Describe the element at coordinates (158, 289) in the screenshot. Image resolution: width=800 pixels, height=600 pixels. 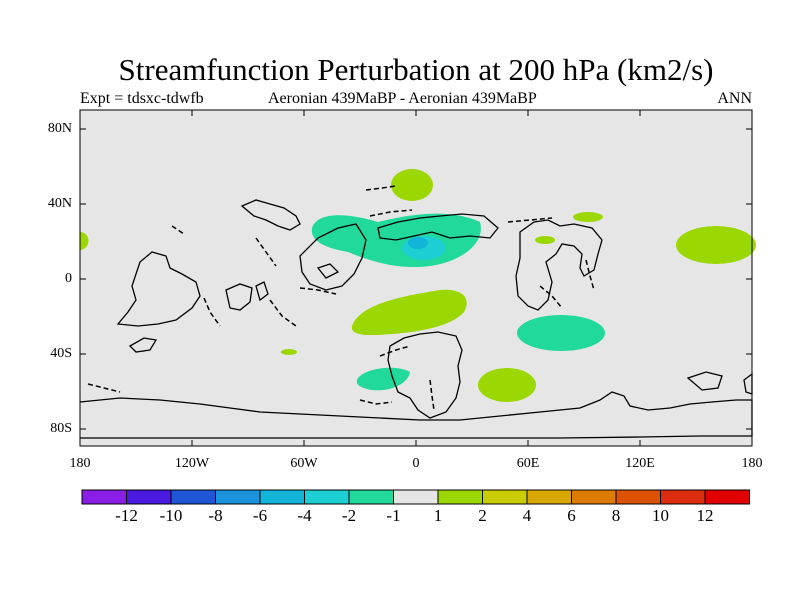
I see `coast-pacific-continent` at that location.